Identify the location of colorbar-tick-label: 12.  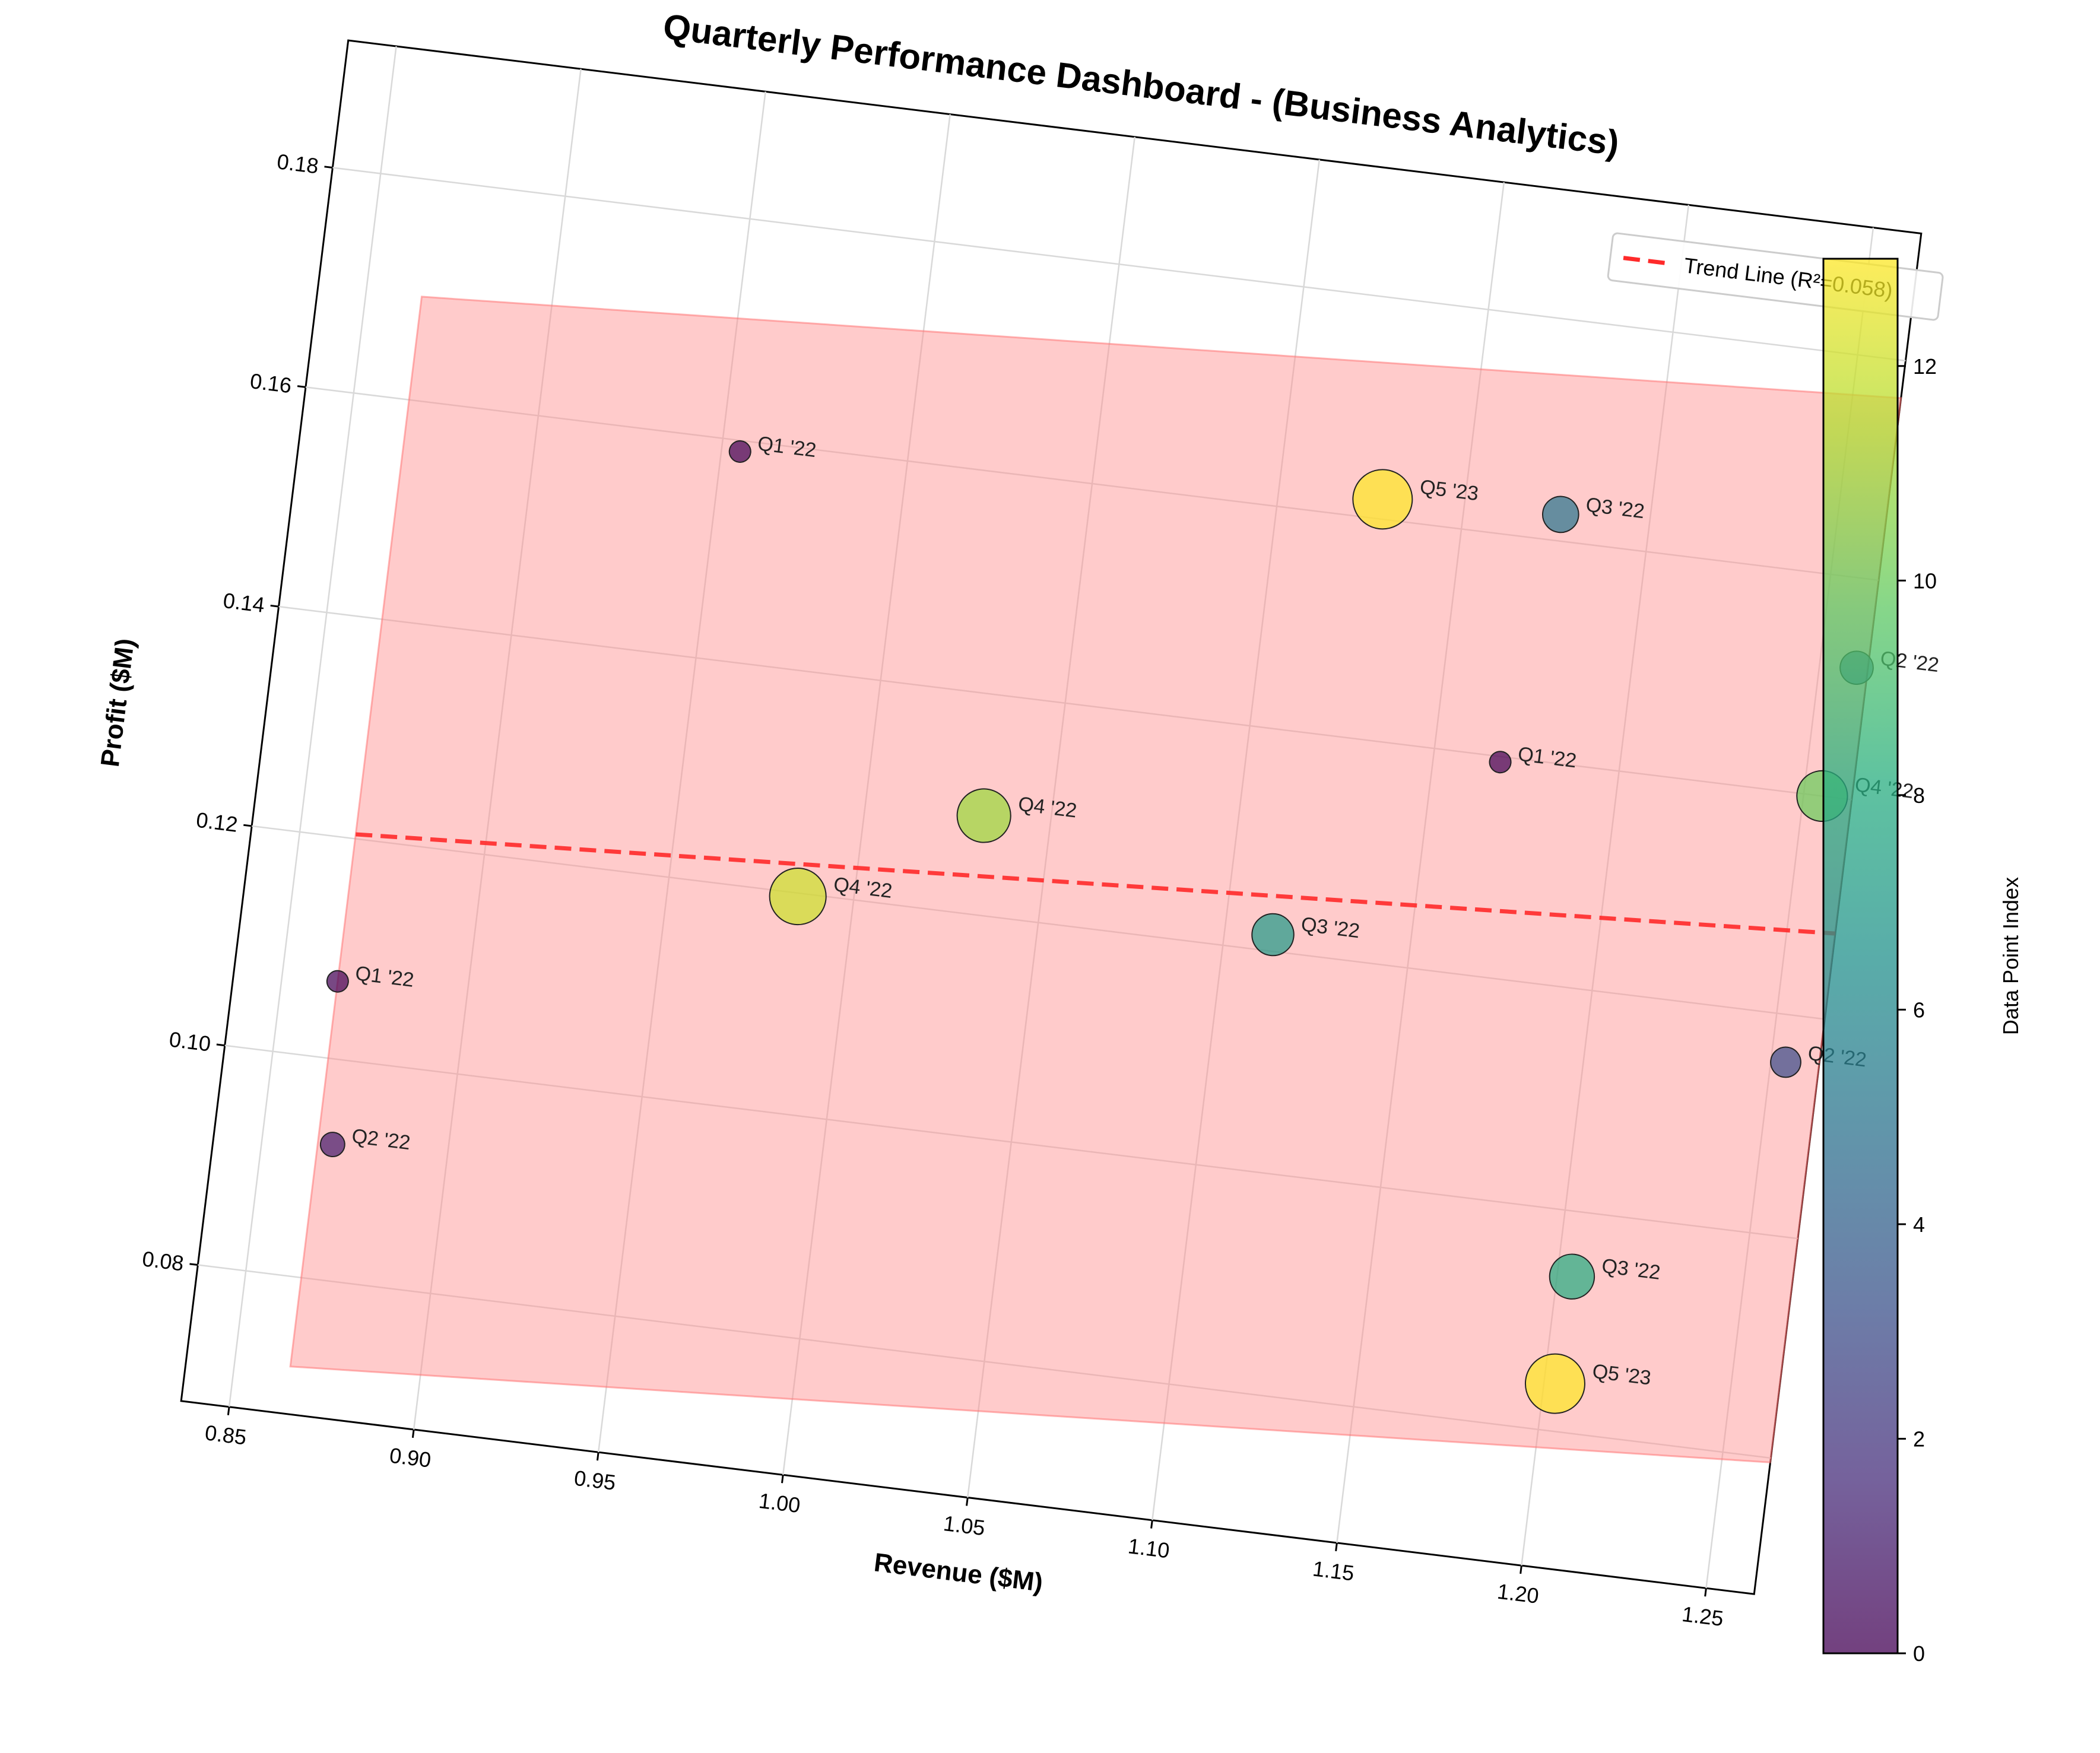
(1925, 367).